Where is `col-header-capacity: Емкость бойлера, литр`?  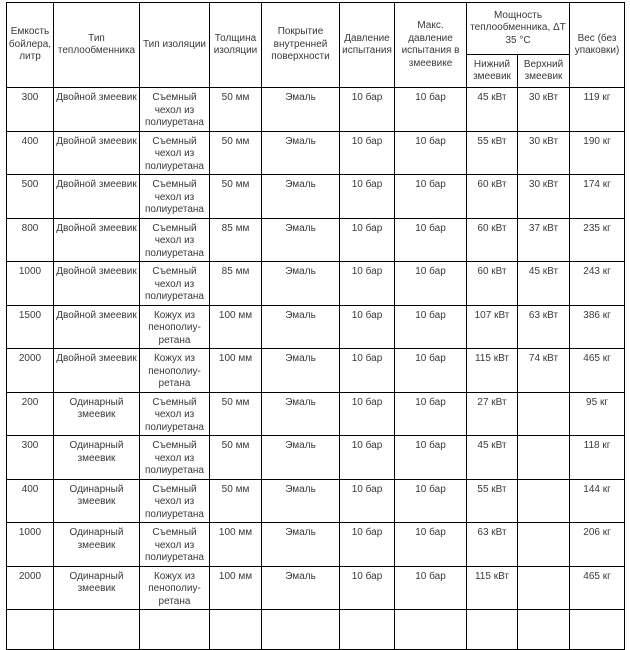 col-header-capacity: Емкость бойлера, литр is located at coordinates (30, 45).